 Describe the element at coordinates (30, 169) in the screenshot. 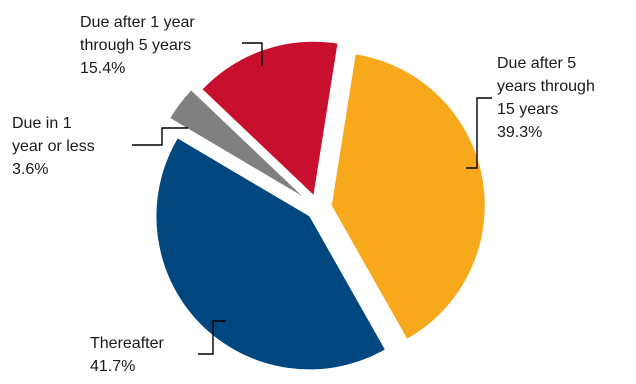

I see `slice-value-label-2: 3.6%` at that location.